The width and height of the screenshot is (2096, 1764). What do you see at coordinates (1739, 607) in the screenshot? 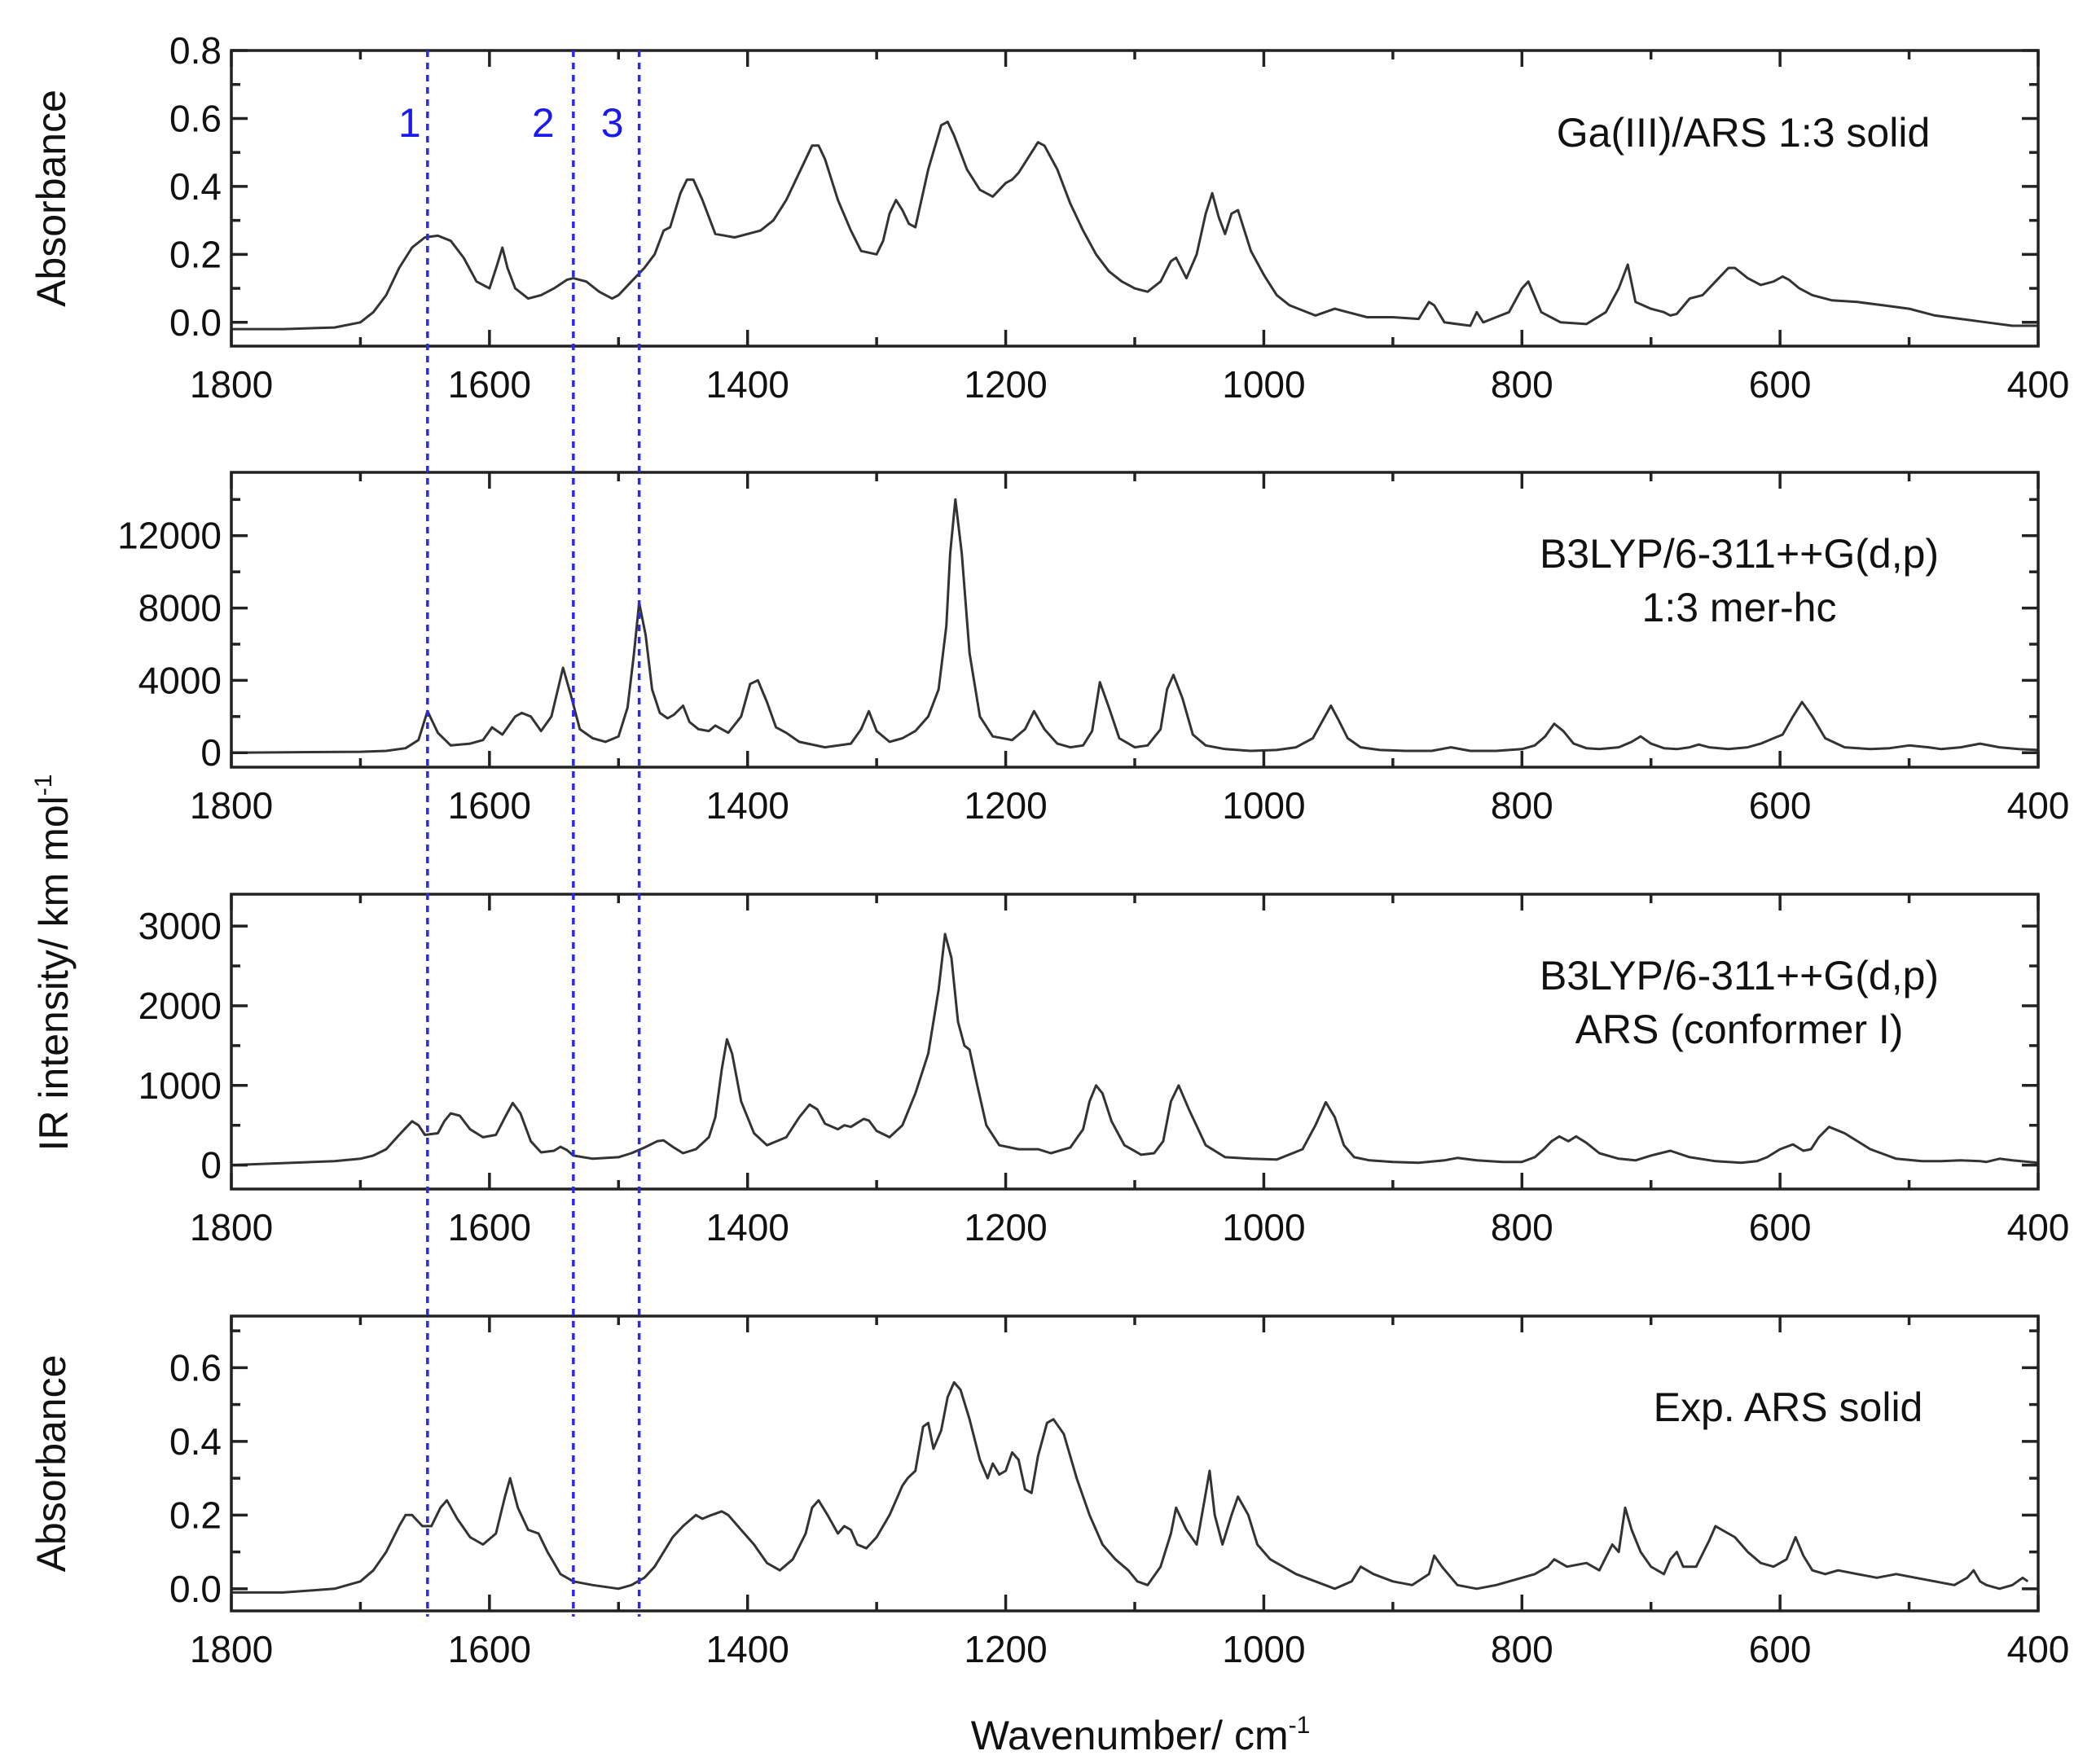
I see `panel-title-line: 1:3 mer-hc` at bounding box center [1739, 607].